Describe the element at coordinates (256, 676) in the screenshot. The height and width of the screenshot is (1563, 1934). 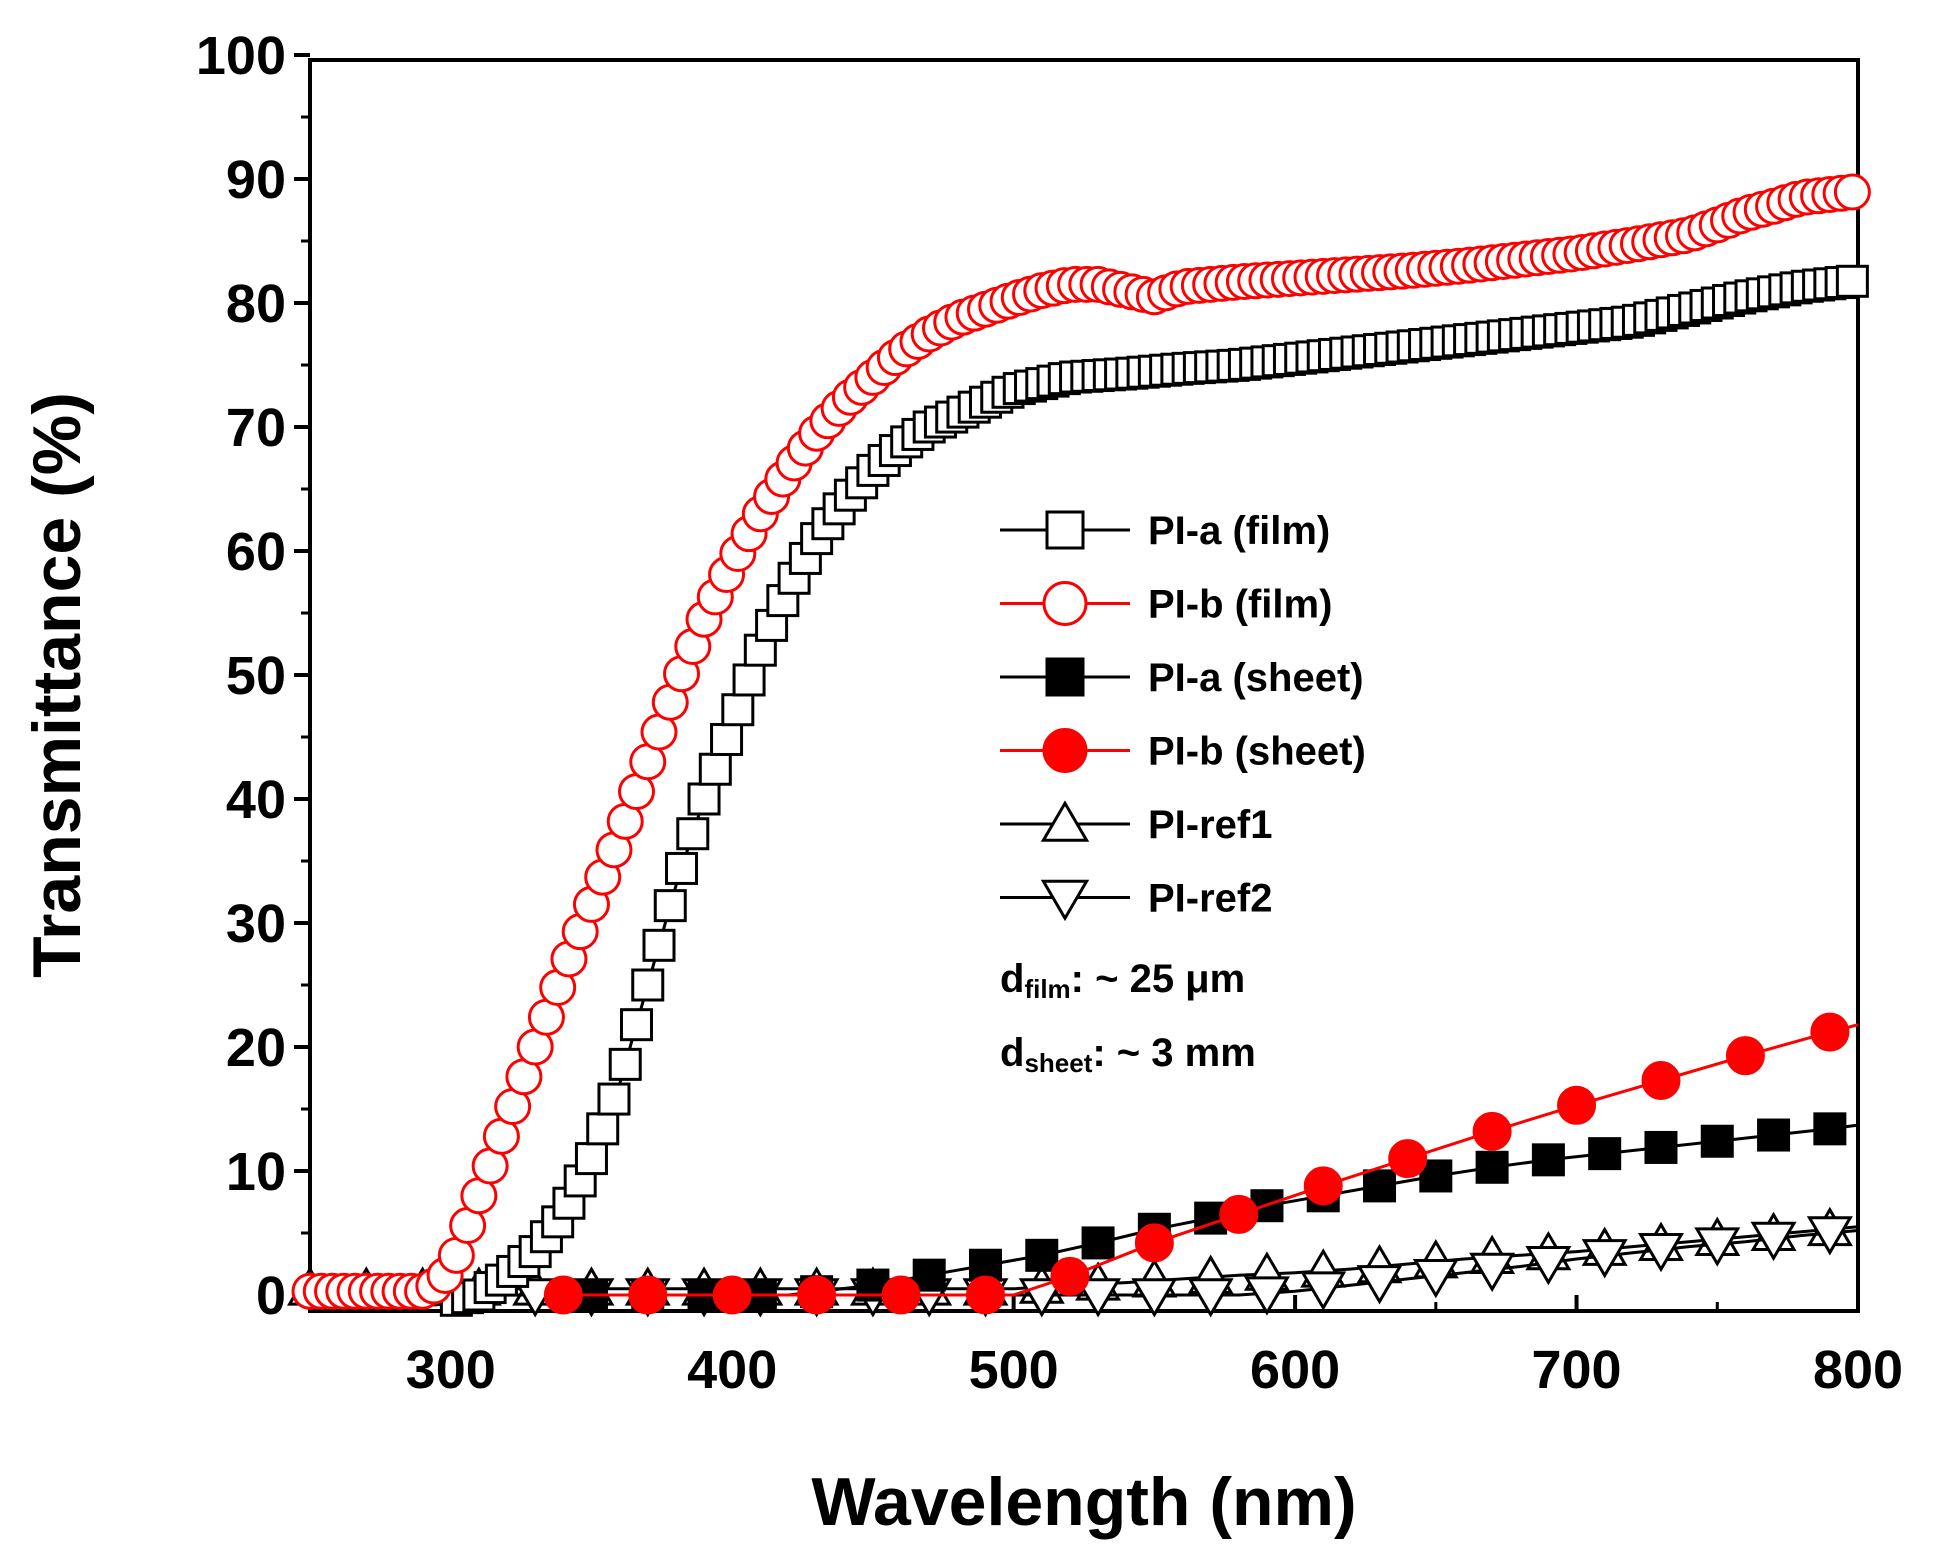
I see `y-tick-label: 50` at that location.